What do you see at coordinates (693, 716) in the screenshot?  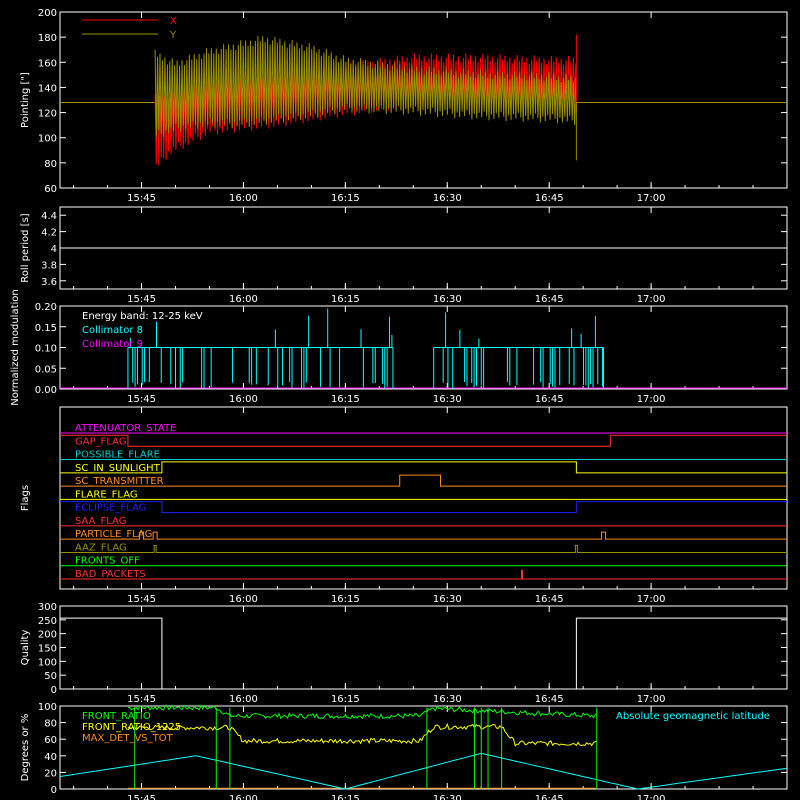 I see `ratios-annotation: Absolute geomagnetic latitude` at bounding box center [693, 716].